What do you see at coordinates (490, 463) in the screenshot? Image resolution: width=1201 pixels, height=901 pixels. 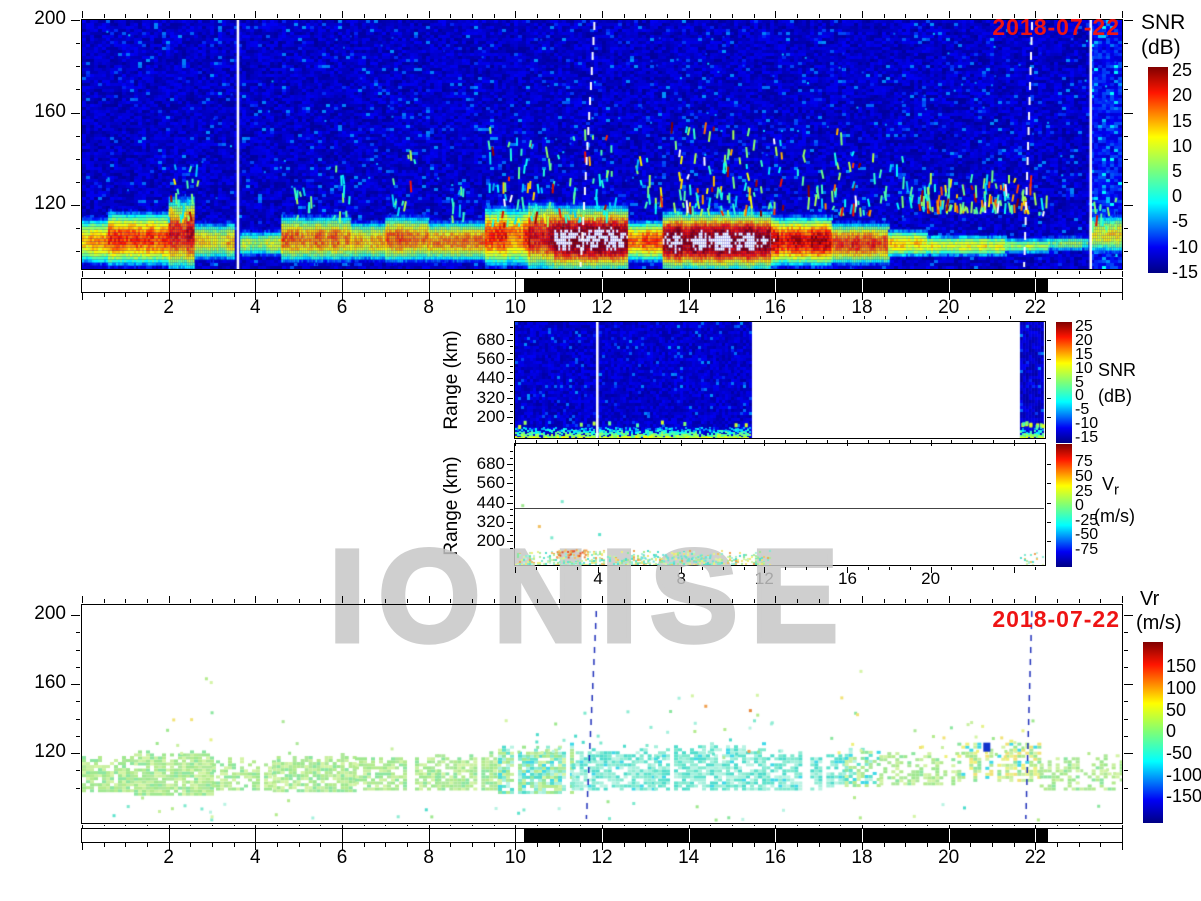 I see `y-tick-label: 680` at bounding box center [490, 463].